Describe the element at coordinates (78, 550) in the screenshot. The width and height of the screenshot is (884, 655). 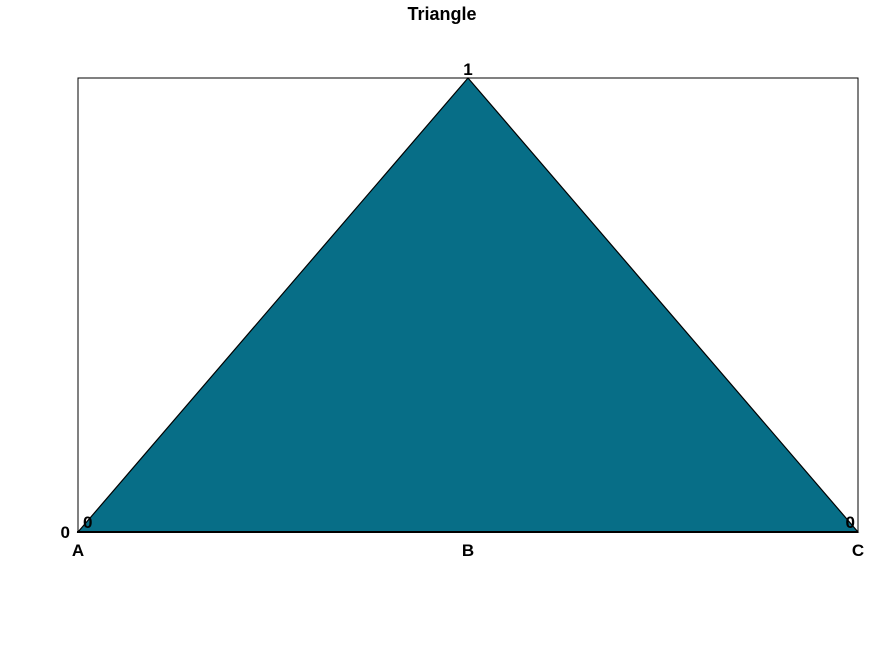
I see `x-tick-label: A` at that location.